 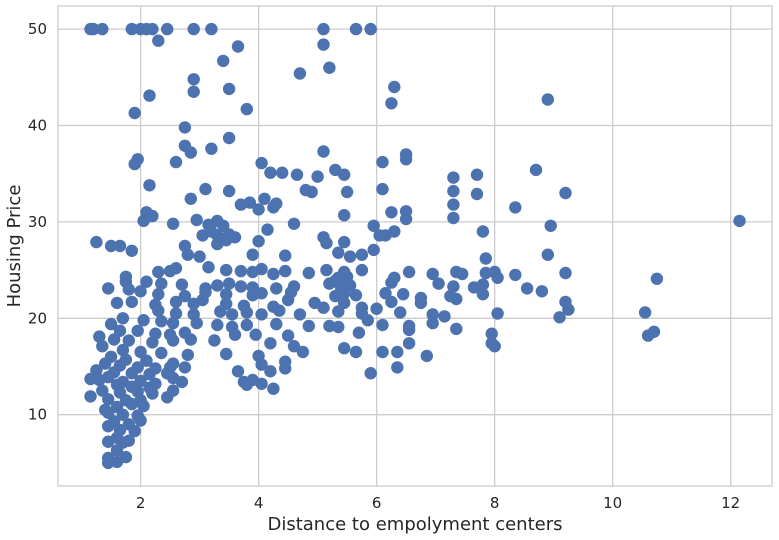 I want to click on x-axis-label: Distance to empolyment centers, so click(x=414, y=524).